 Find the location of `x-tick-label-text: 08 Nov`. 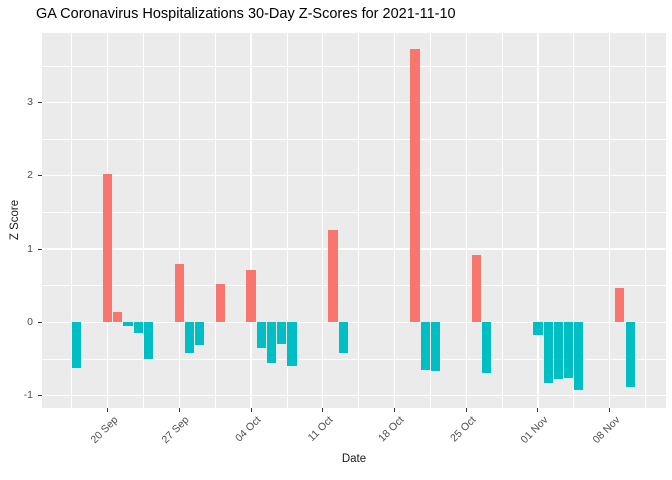

x-tick-label-text: 08 Nov is located at coordinates (606, 430).